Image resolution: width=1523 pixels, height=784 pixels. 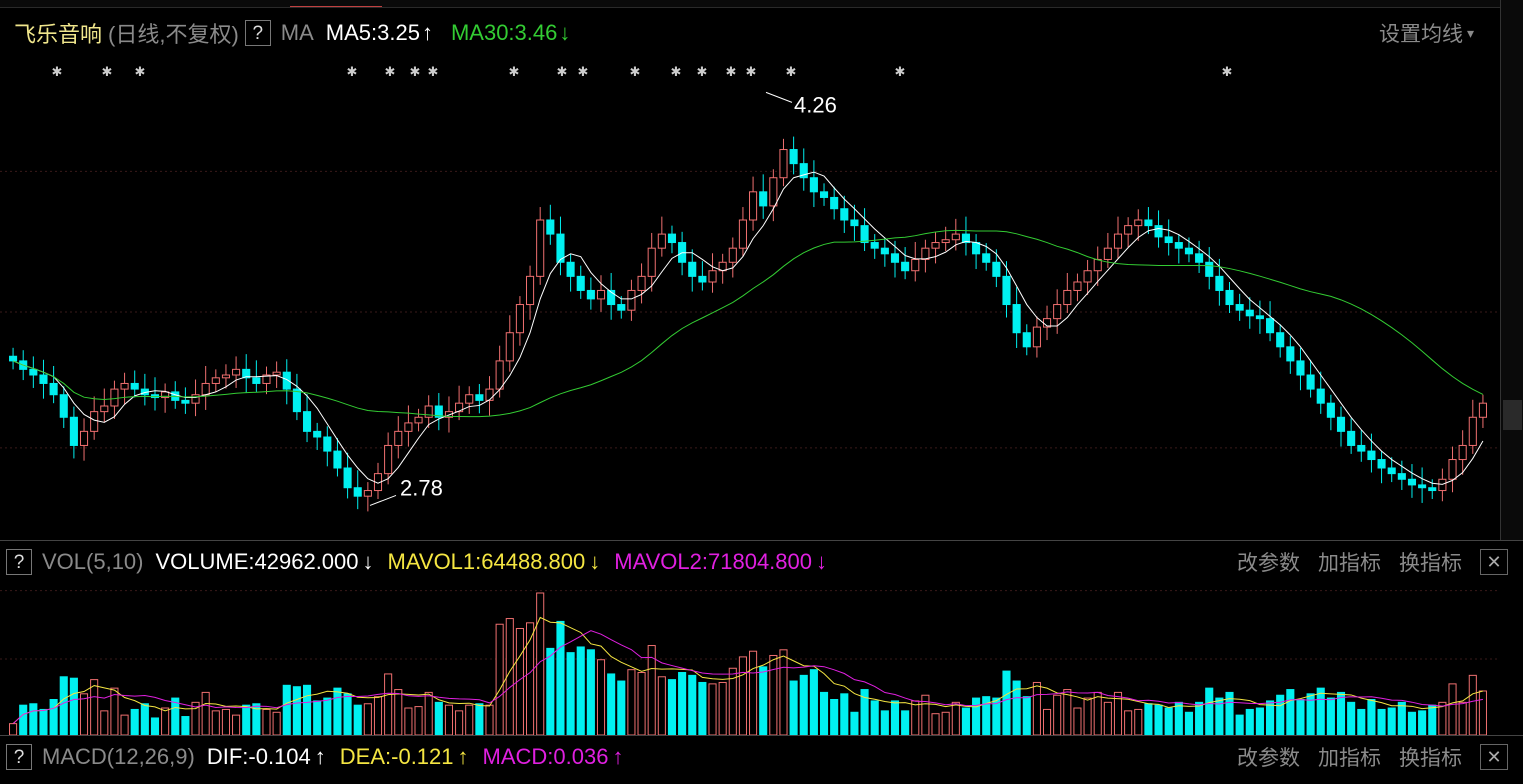 I want to click on vol-switch-indicator-button: 换指标, so click(x=1430, y=563).